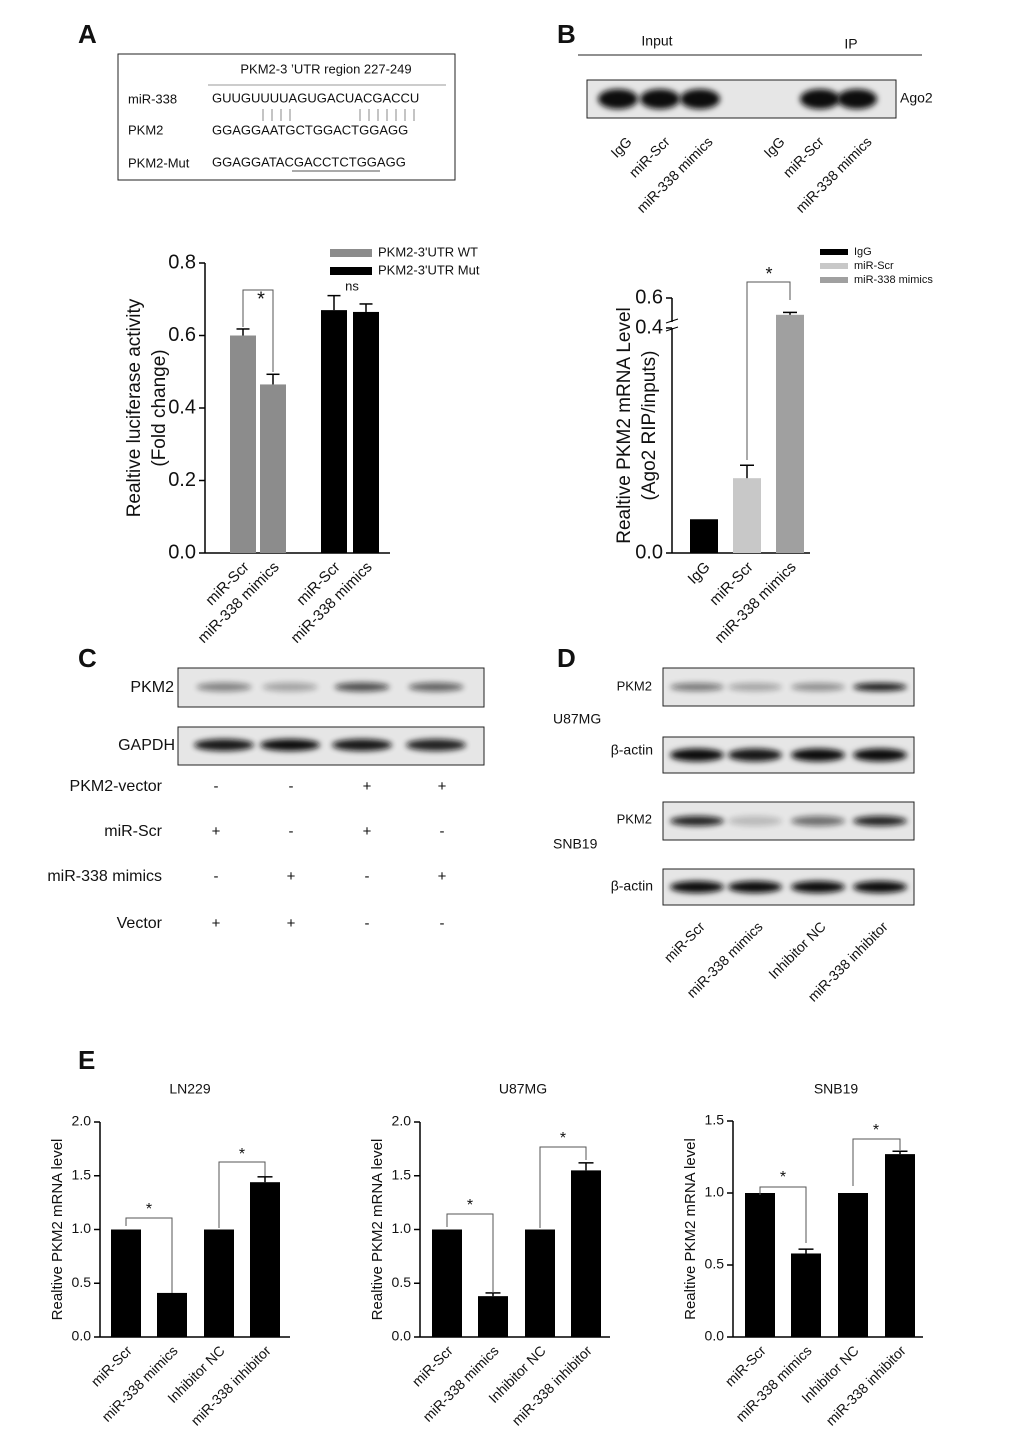 This screenshot has width=1020, height=1447. Describe the element at coordinates (402, 1121) in the screenshot. I see `y-tick-label: 2.0` at that location.